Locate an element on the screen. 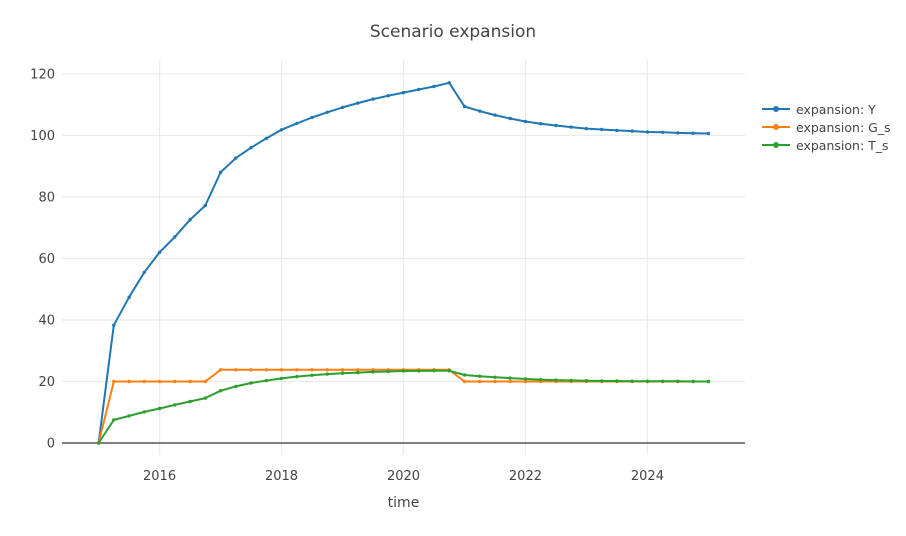 This screenshot has height=536, width=906. y-tick-label: 0 is located at coordinates (51, 444).